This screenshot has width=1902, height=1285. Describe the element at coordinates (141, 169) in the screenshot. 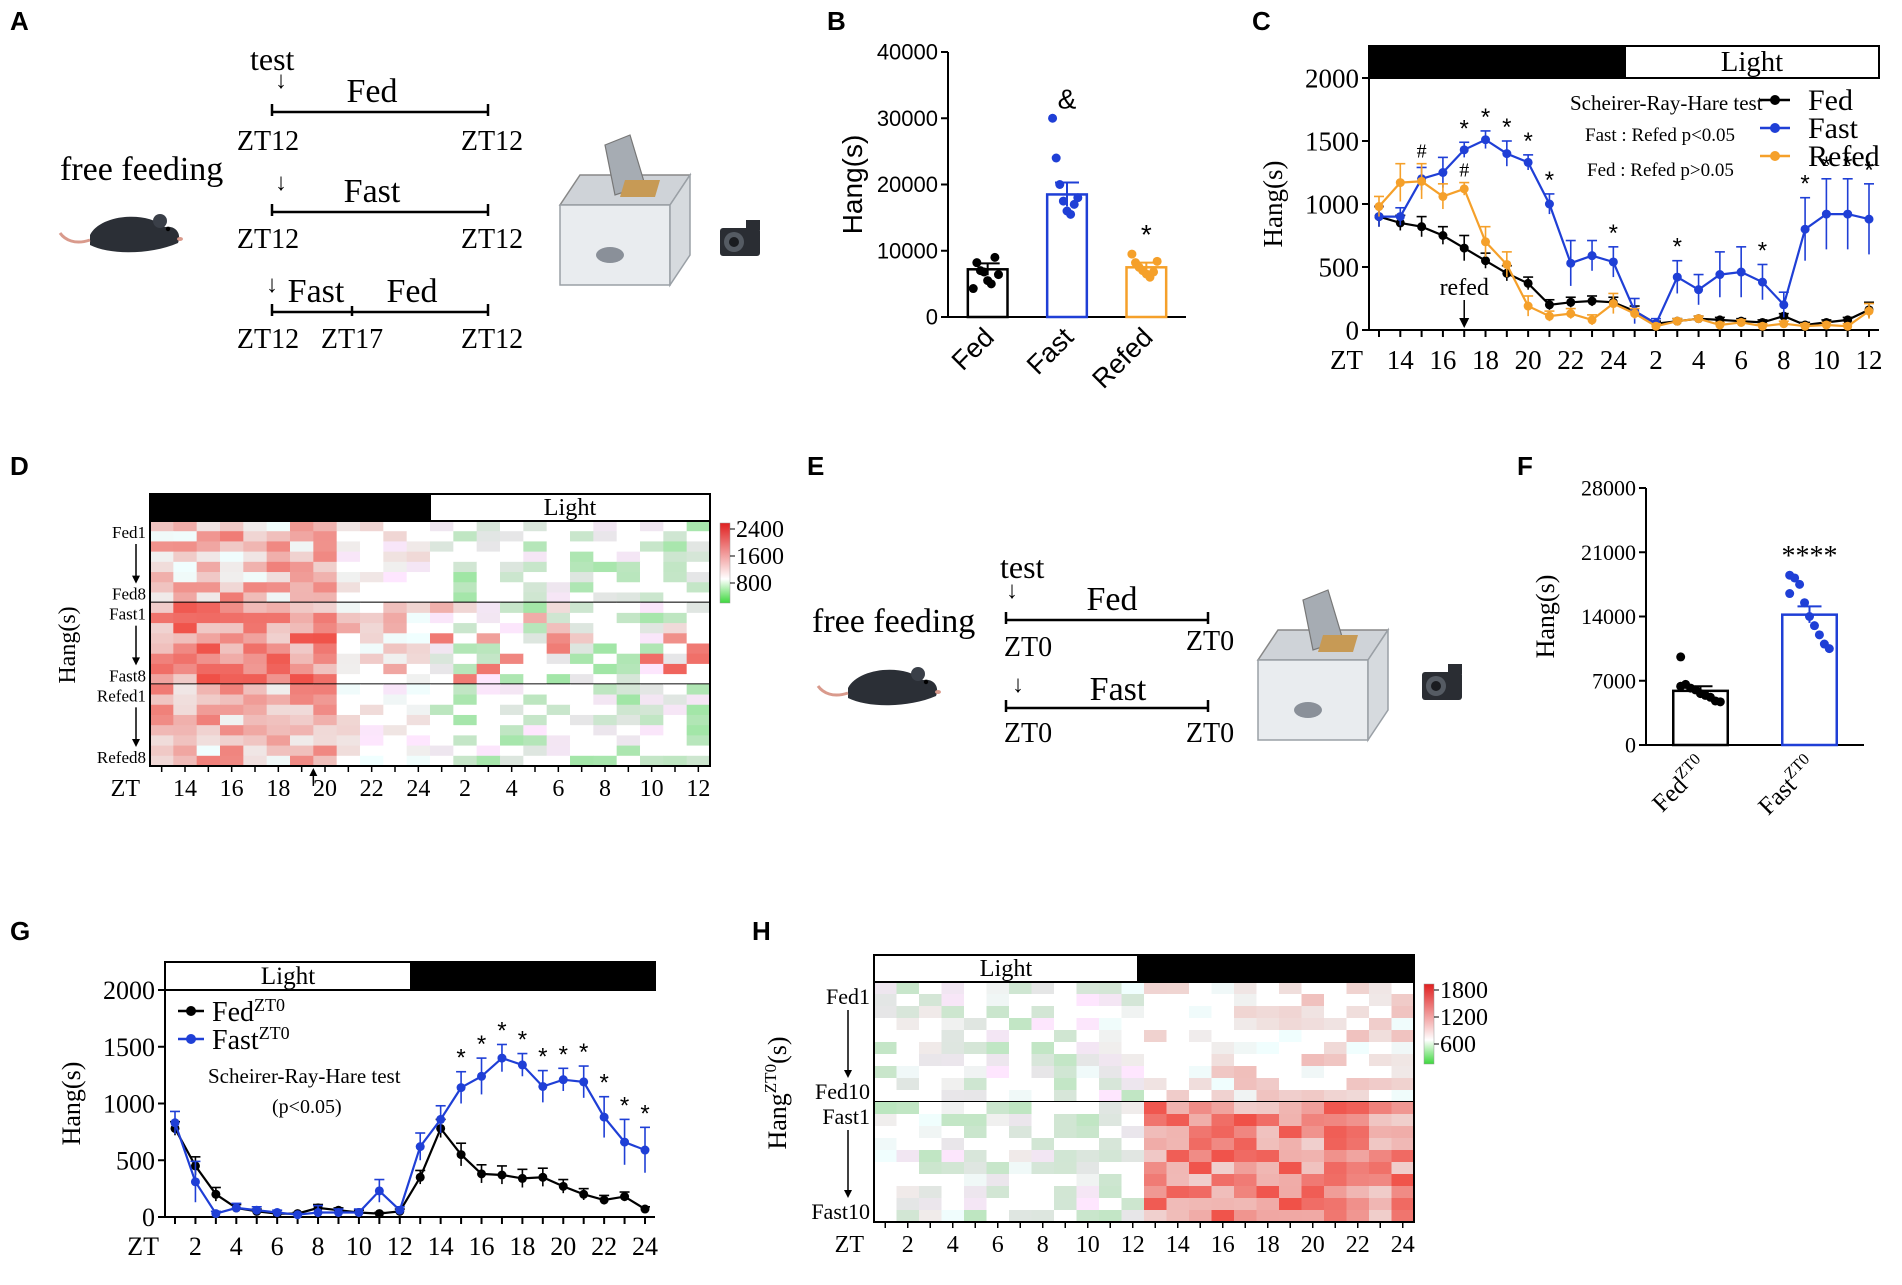

I see `free-feeding-label: free feeding` at that location.